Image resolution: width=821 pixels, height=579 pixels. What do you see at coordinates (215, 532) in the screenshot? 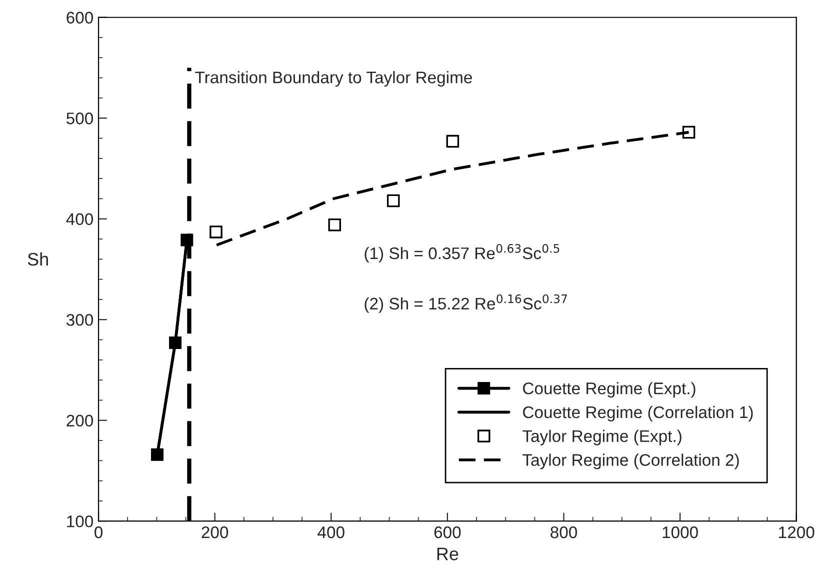
I see `x-tick-label: 200` at bounding box center [215, 532].